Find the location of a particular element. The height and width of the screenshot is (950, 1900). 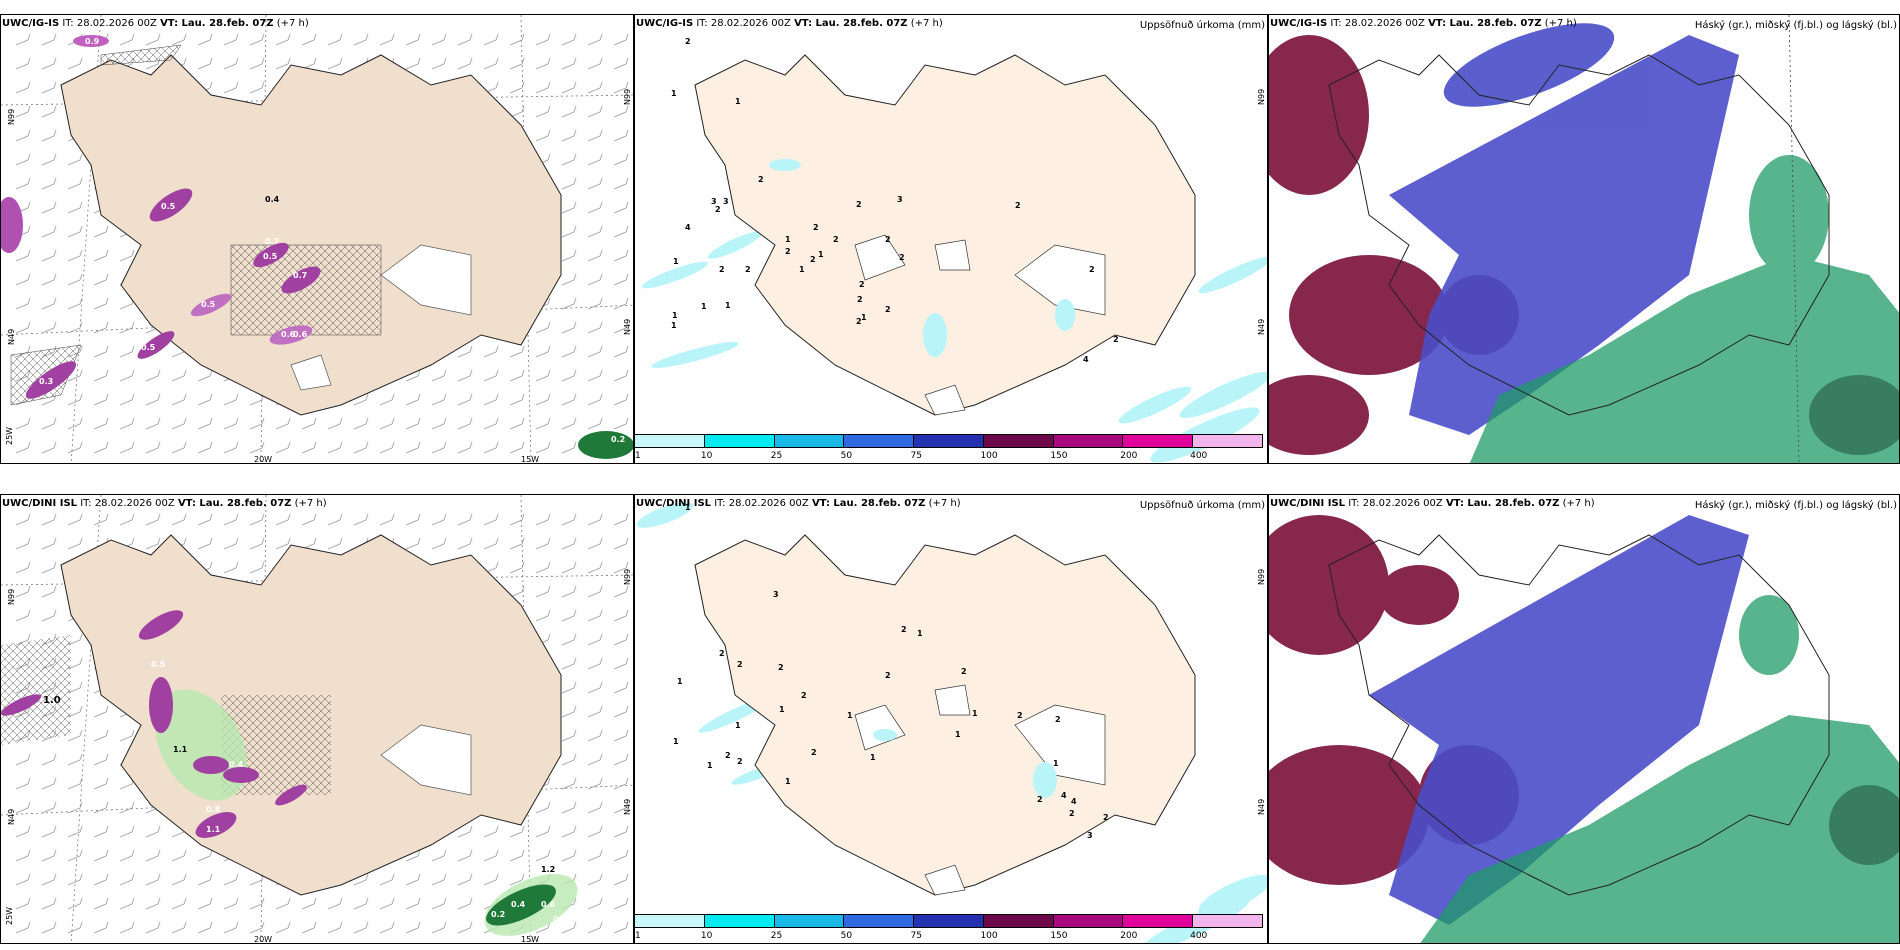

value-label: 0.7 is located at coordinates (300, 275).